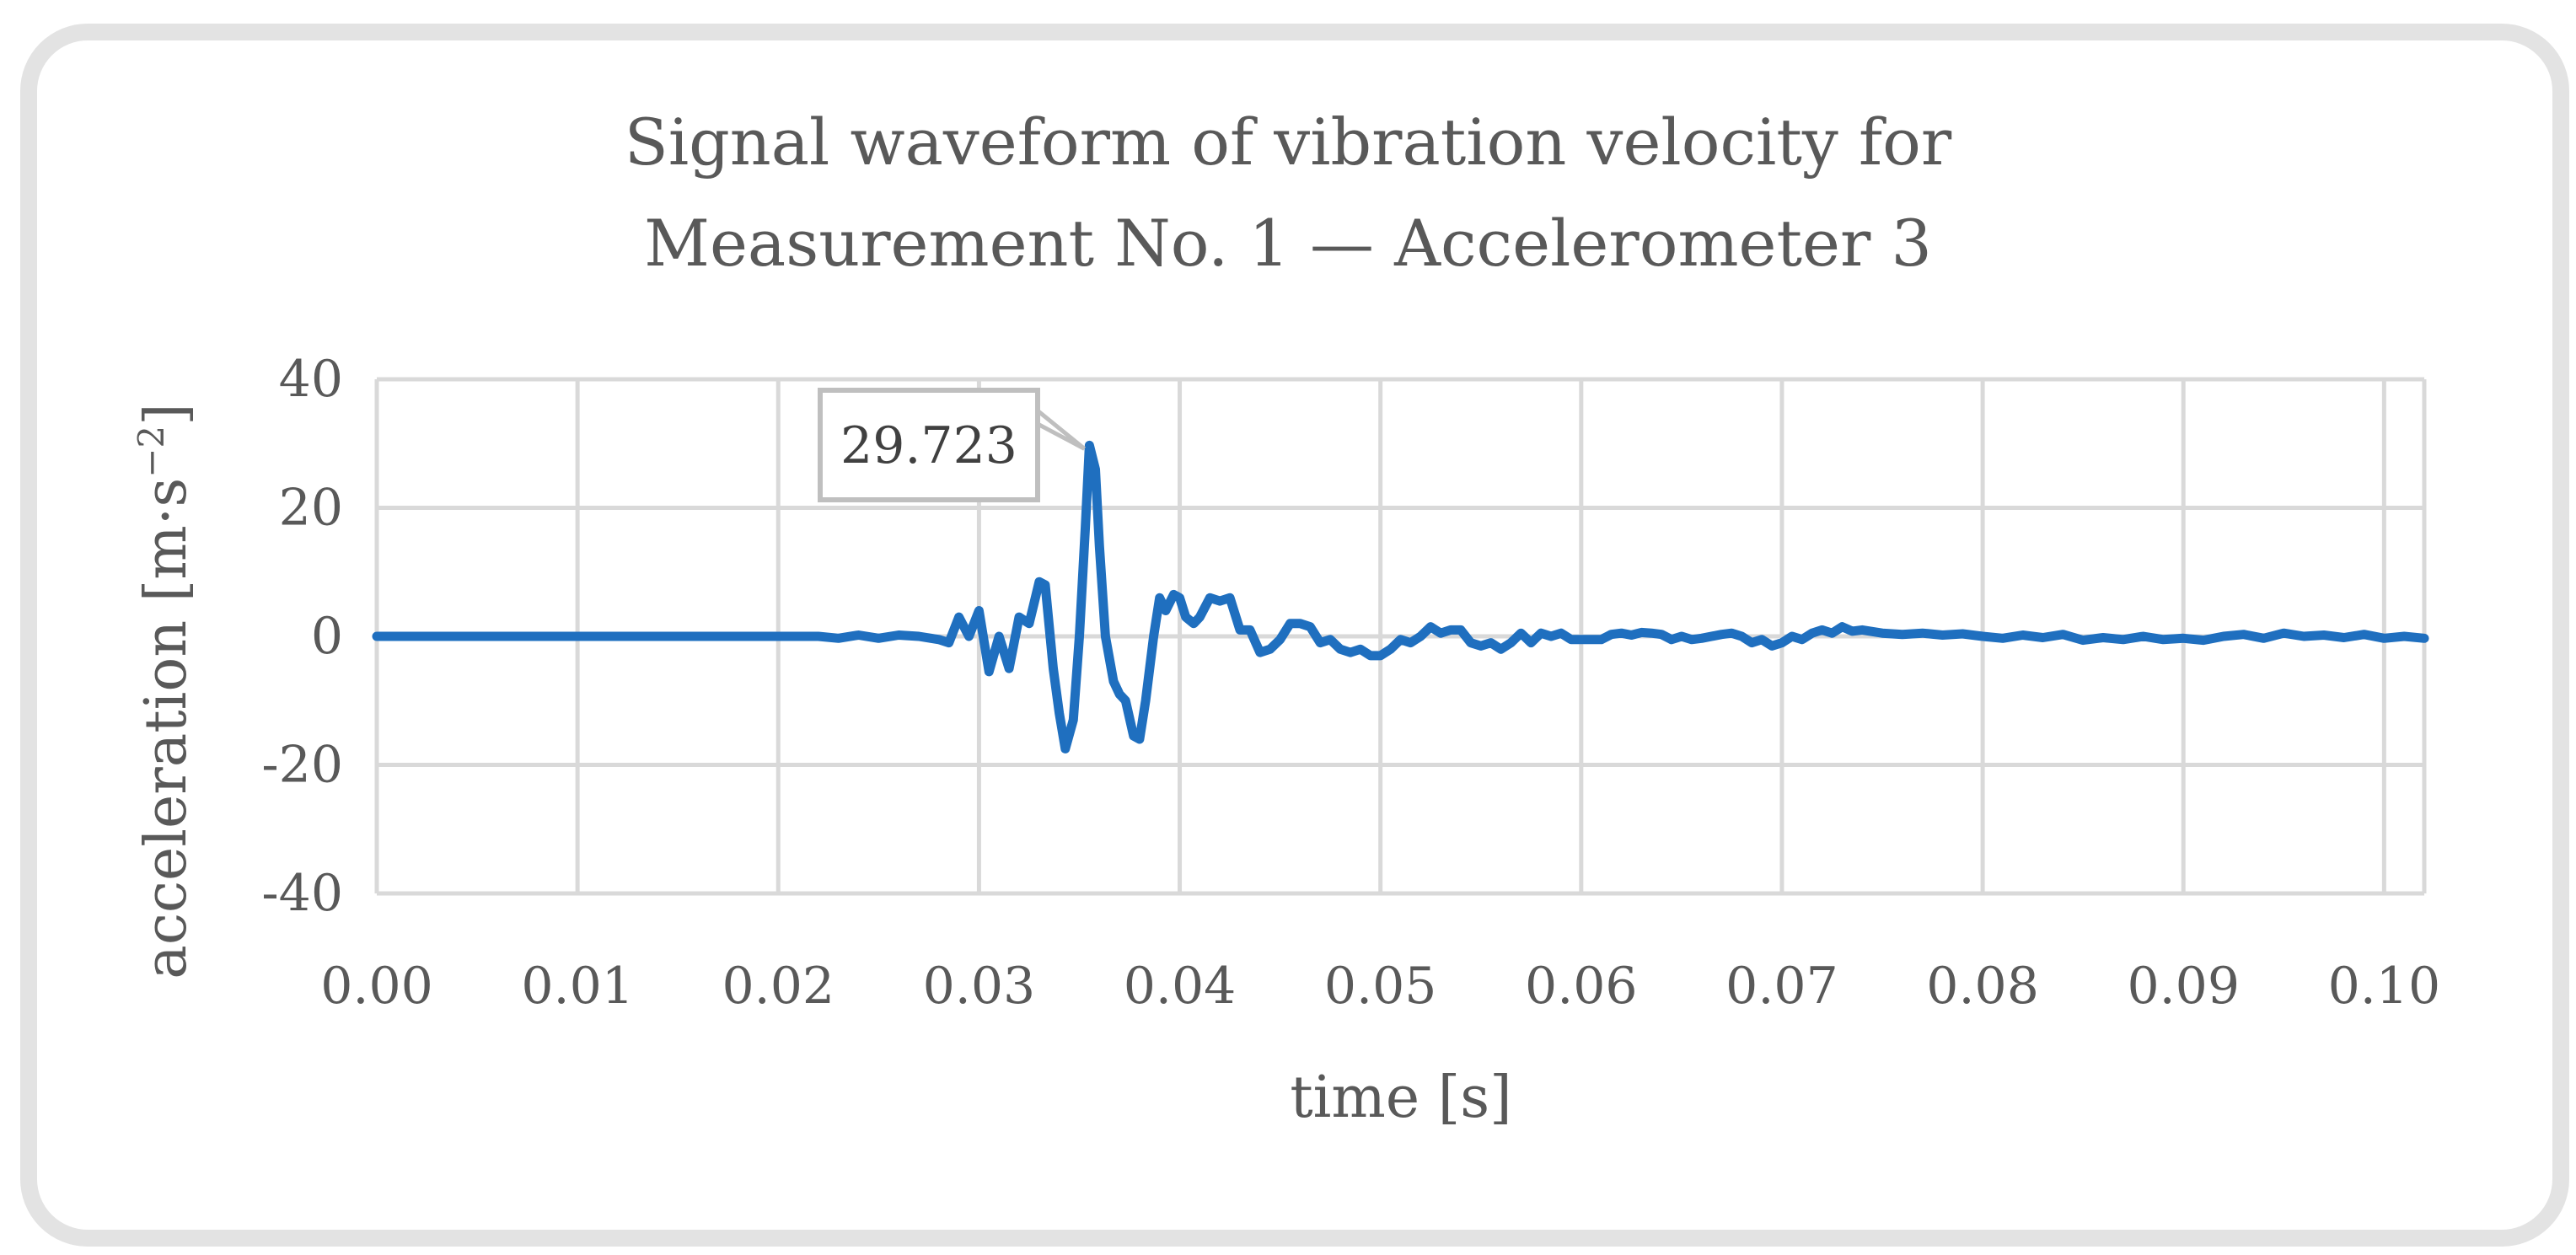 The width and height of the screenshot is (2576, 1255). Describe the element at coordinates (327, 636) in the screenshot. I see `y-tick-label: 0` at that location.